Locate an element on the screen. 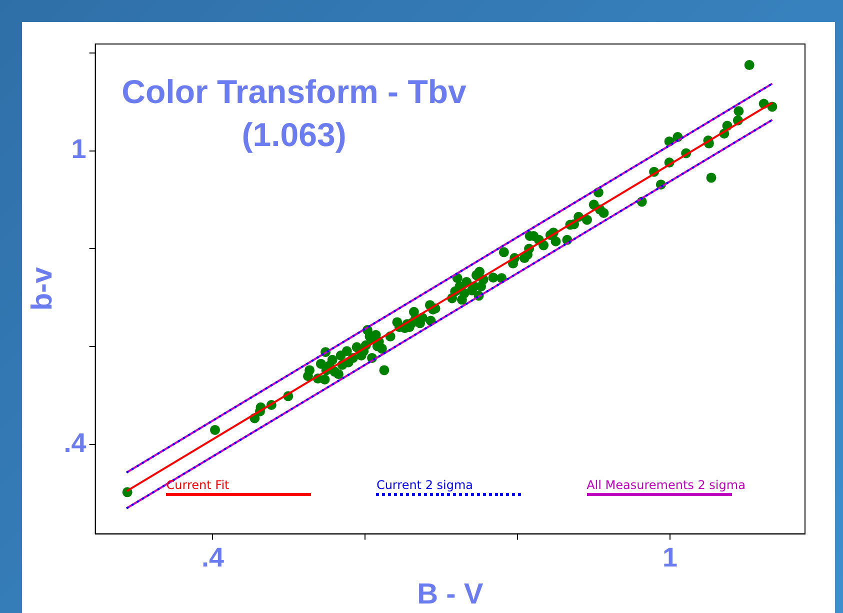 The image size is (843, 613). y-axis-title: b-v is located at coordinates (42, 289).